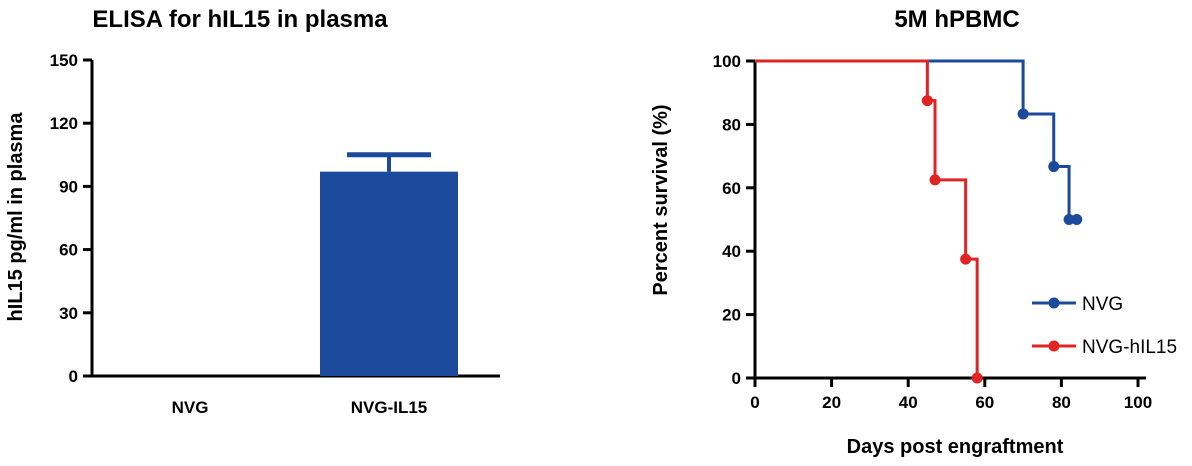  Describe the element at coordinates (1102, 304) in the screenshot. I see `legend-label: NVG` at that location.